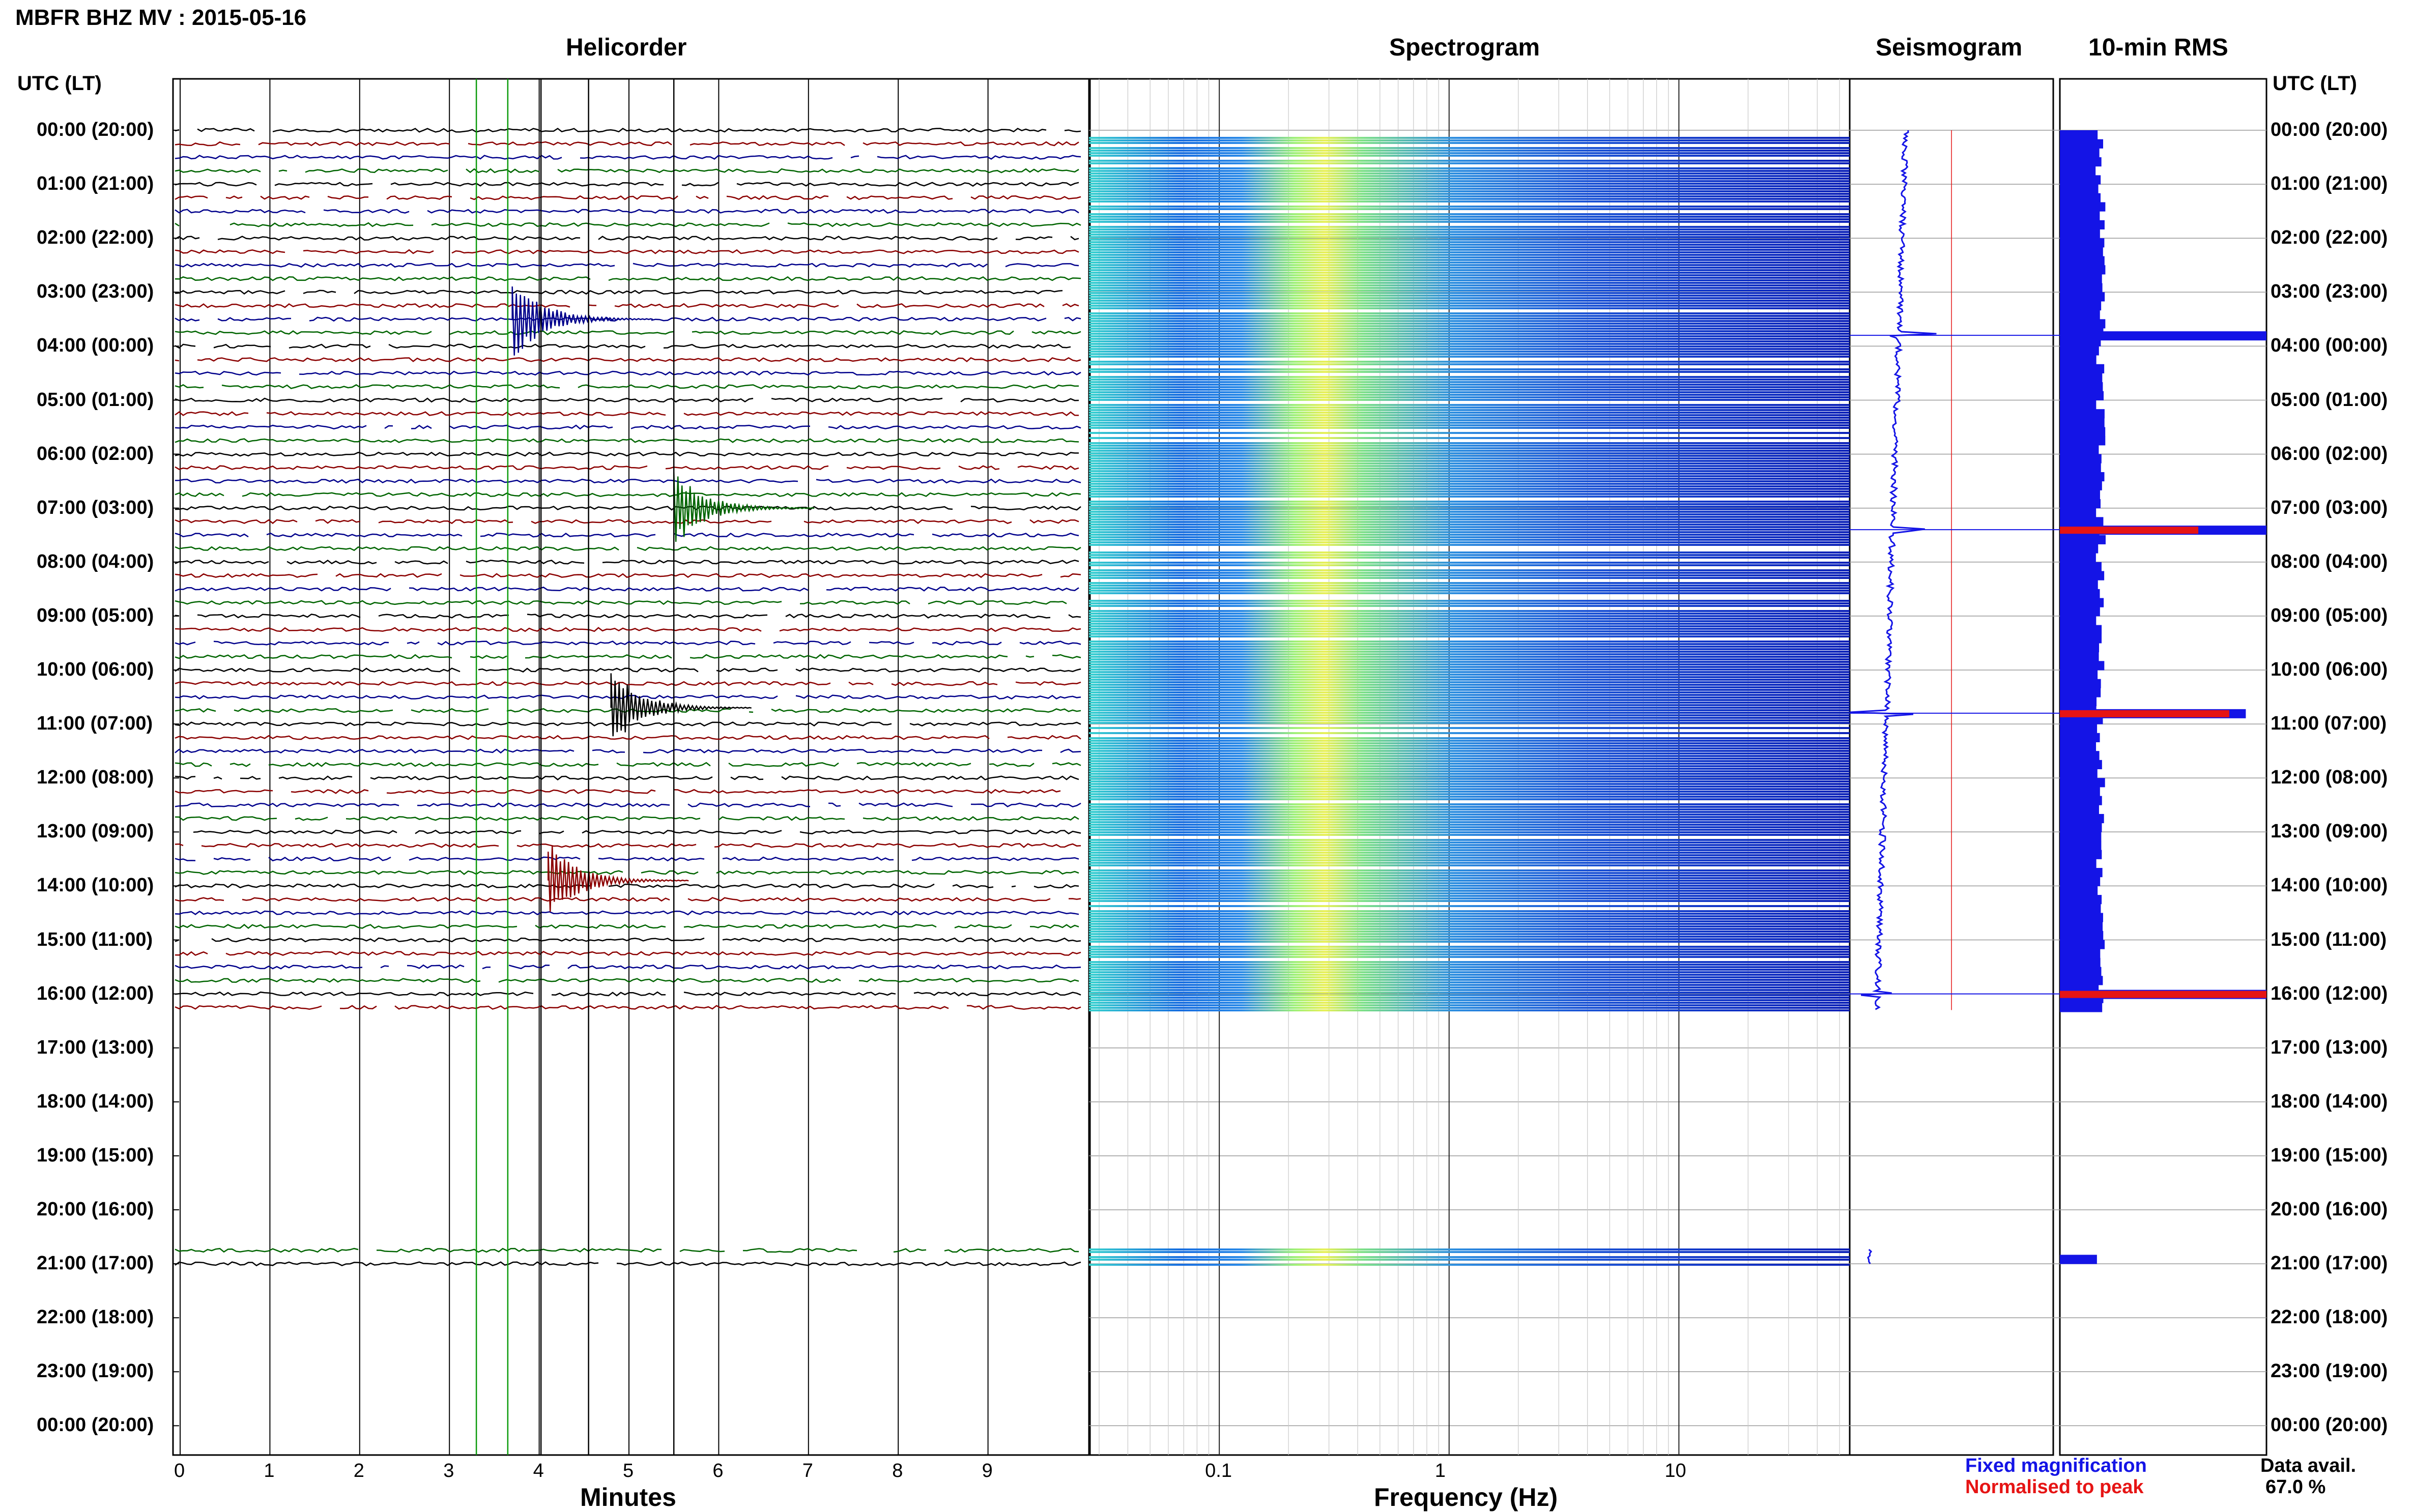  Describe the element at coordinates (2329, 939) in the screenshot. I see `hour-label: 15:00 (11:00)` at that location.